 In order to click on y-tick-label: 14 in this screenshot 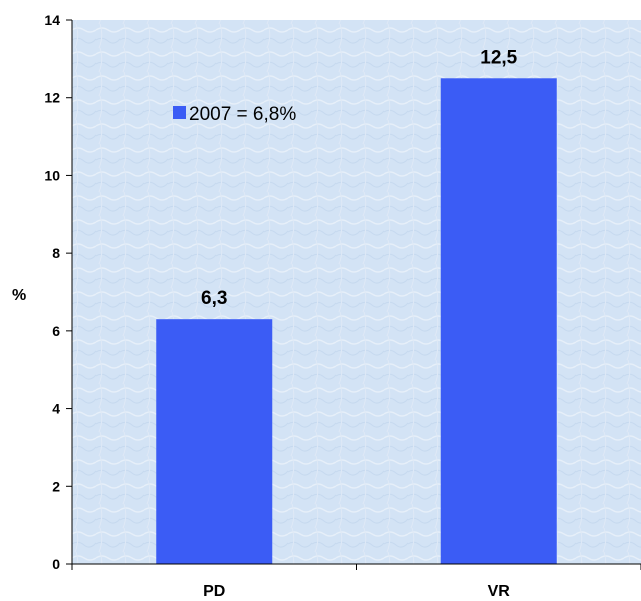, I will do `click(52, 20)`.